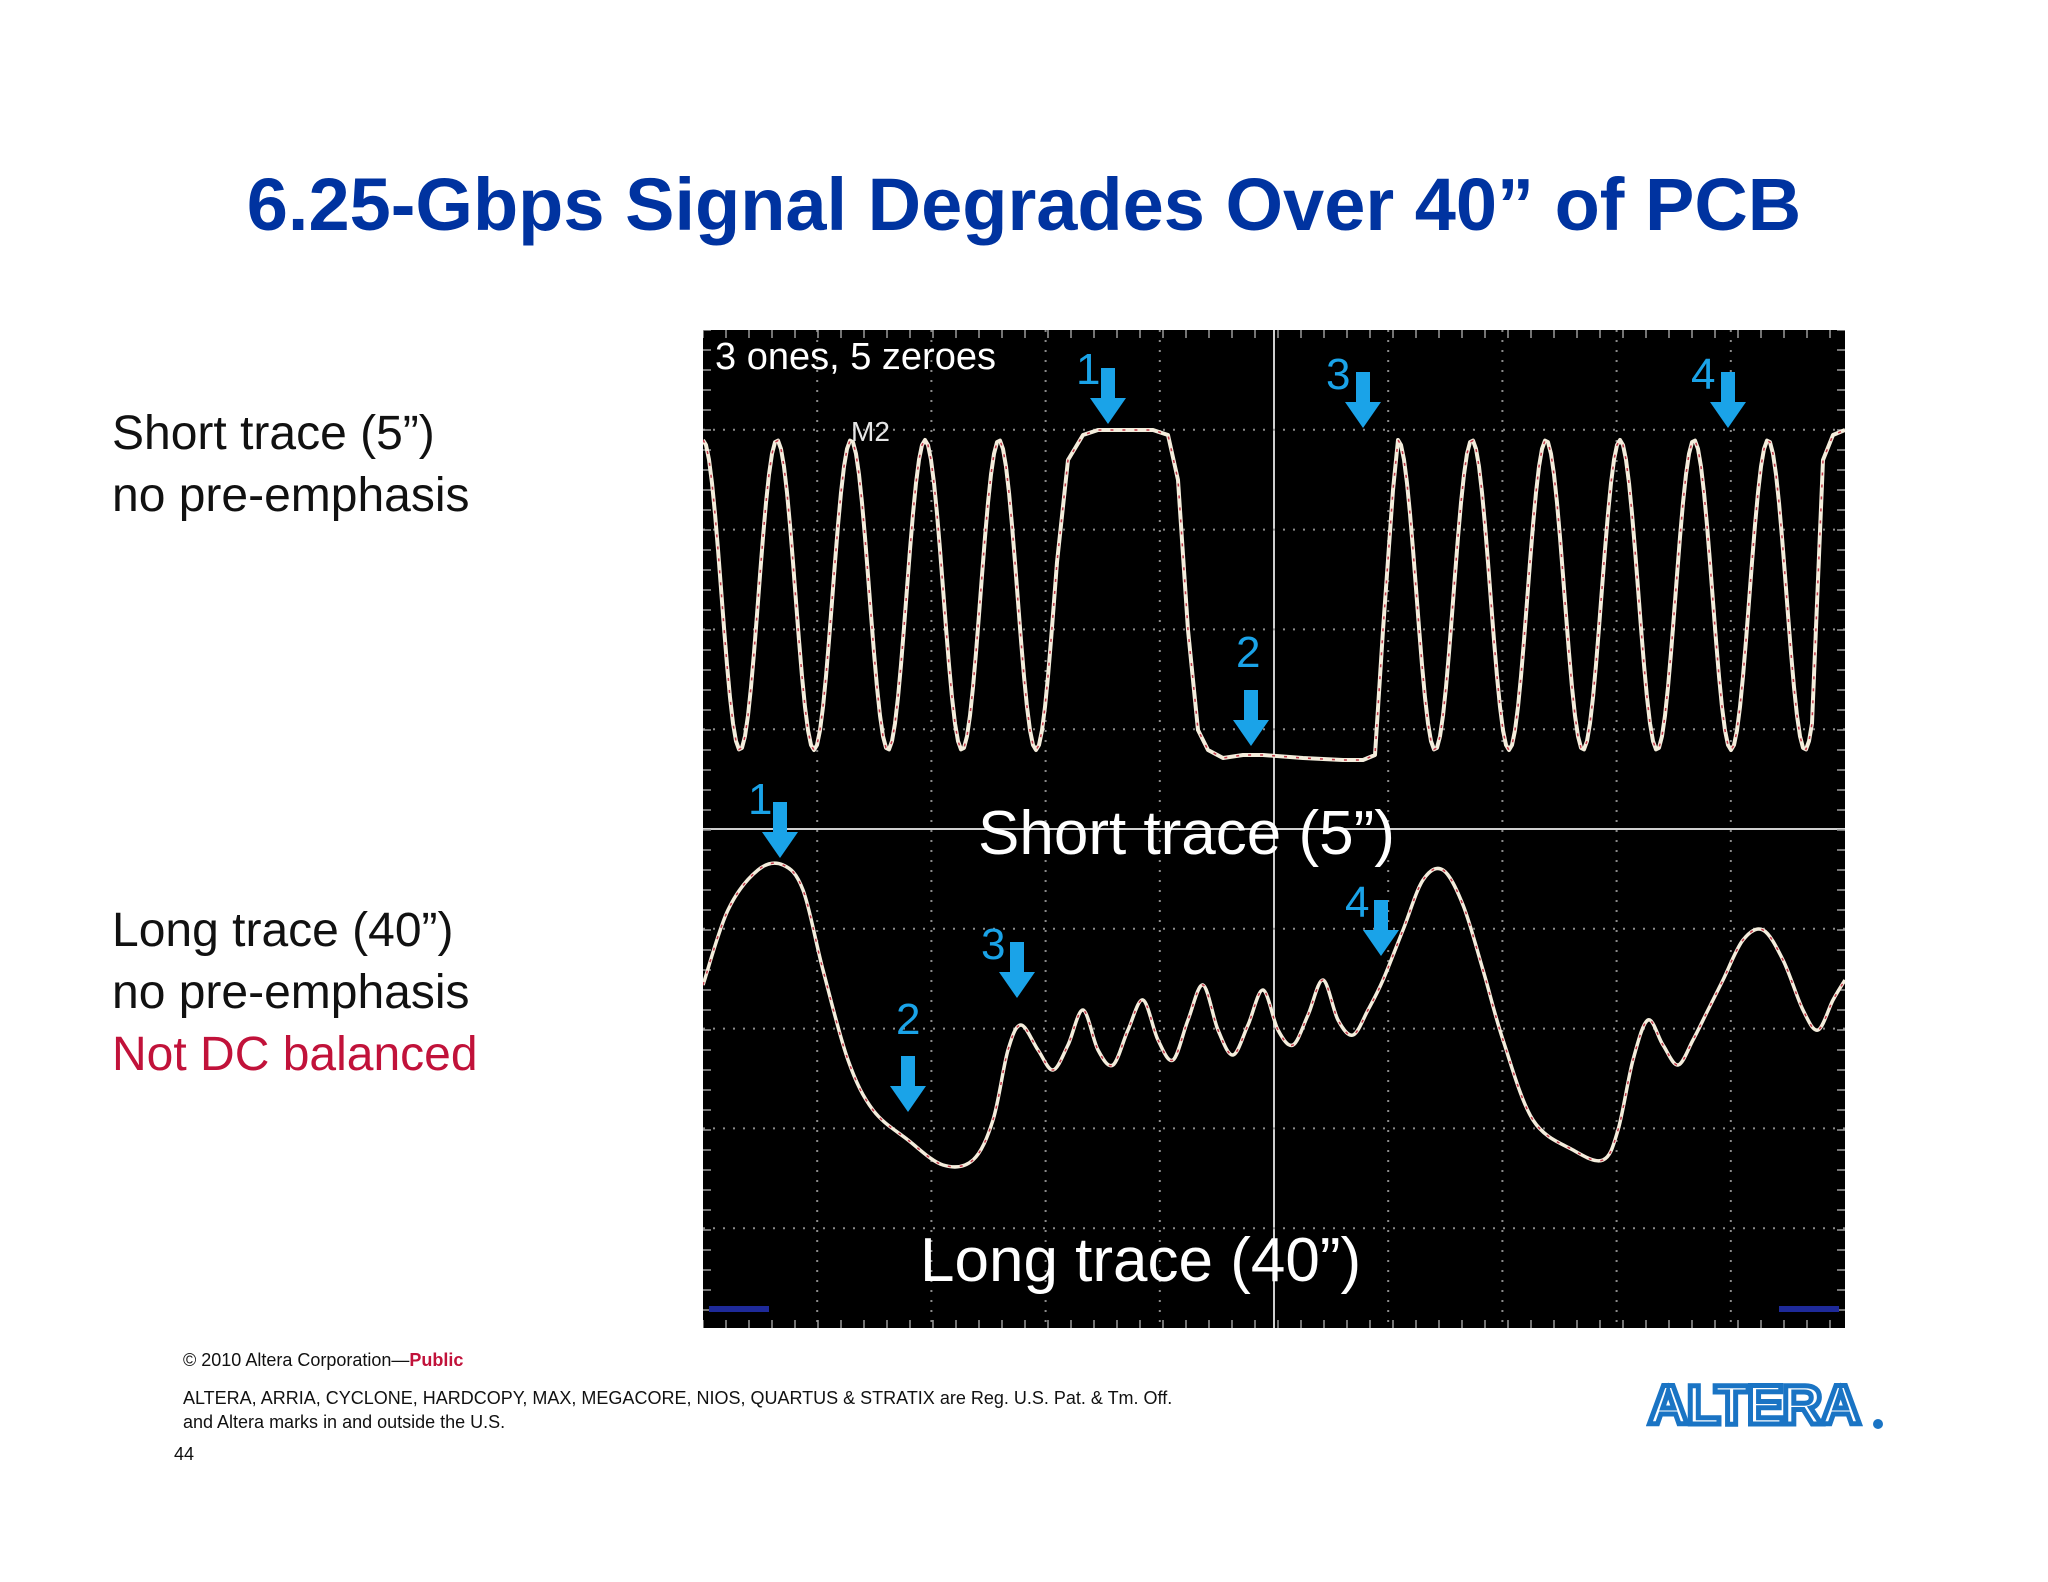 This screenshot has height=1582, width=2048. What do you see at coordinates (1357, 902) in the screenshot?
I see `long-marker-4: 4` at bounding box center [1357, 902].